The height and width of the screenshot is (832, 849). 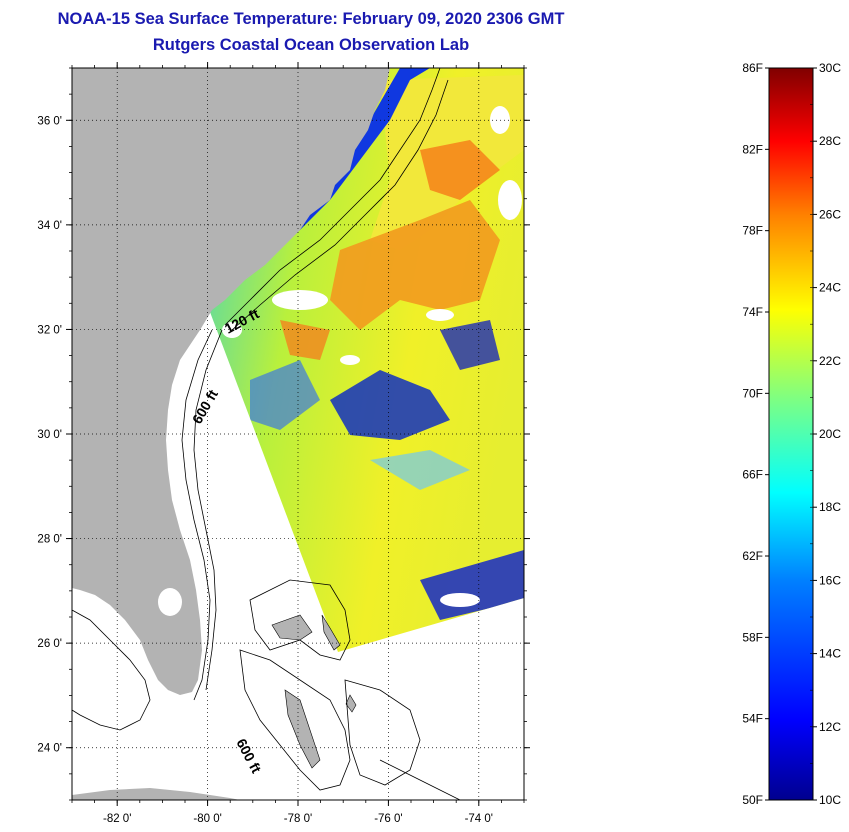 I want to click on colorbar-f-label: 78F, so click(x=752, y=231).